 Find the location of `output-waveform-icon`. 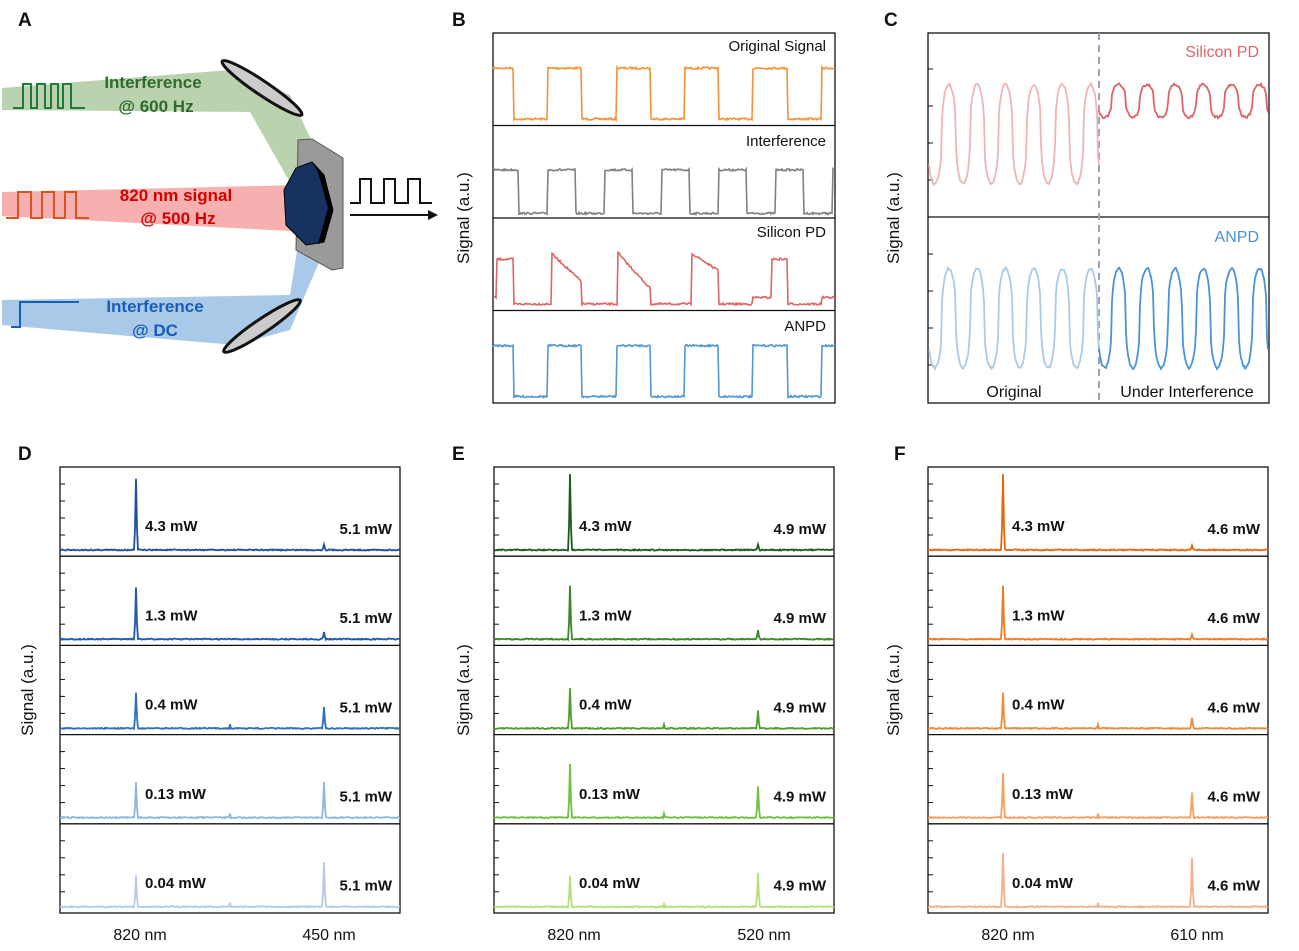

output-waveform-icon is located at coordinates (391, 191).